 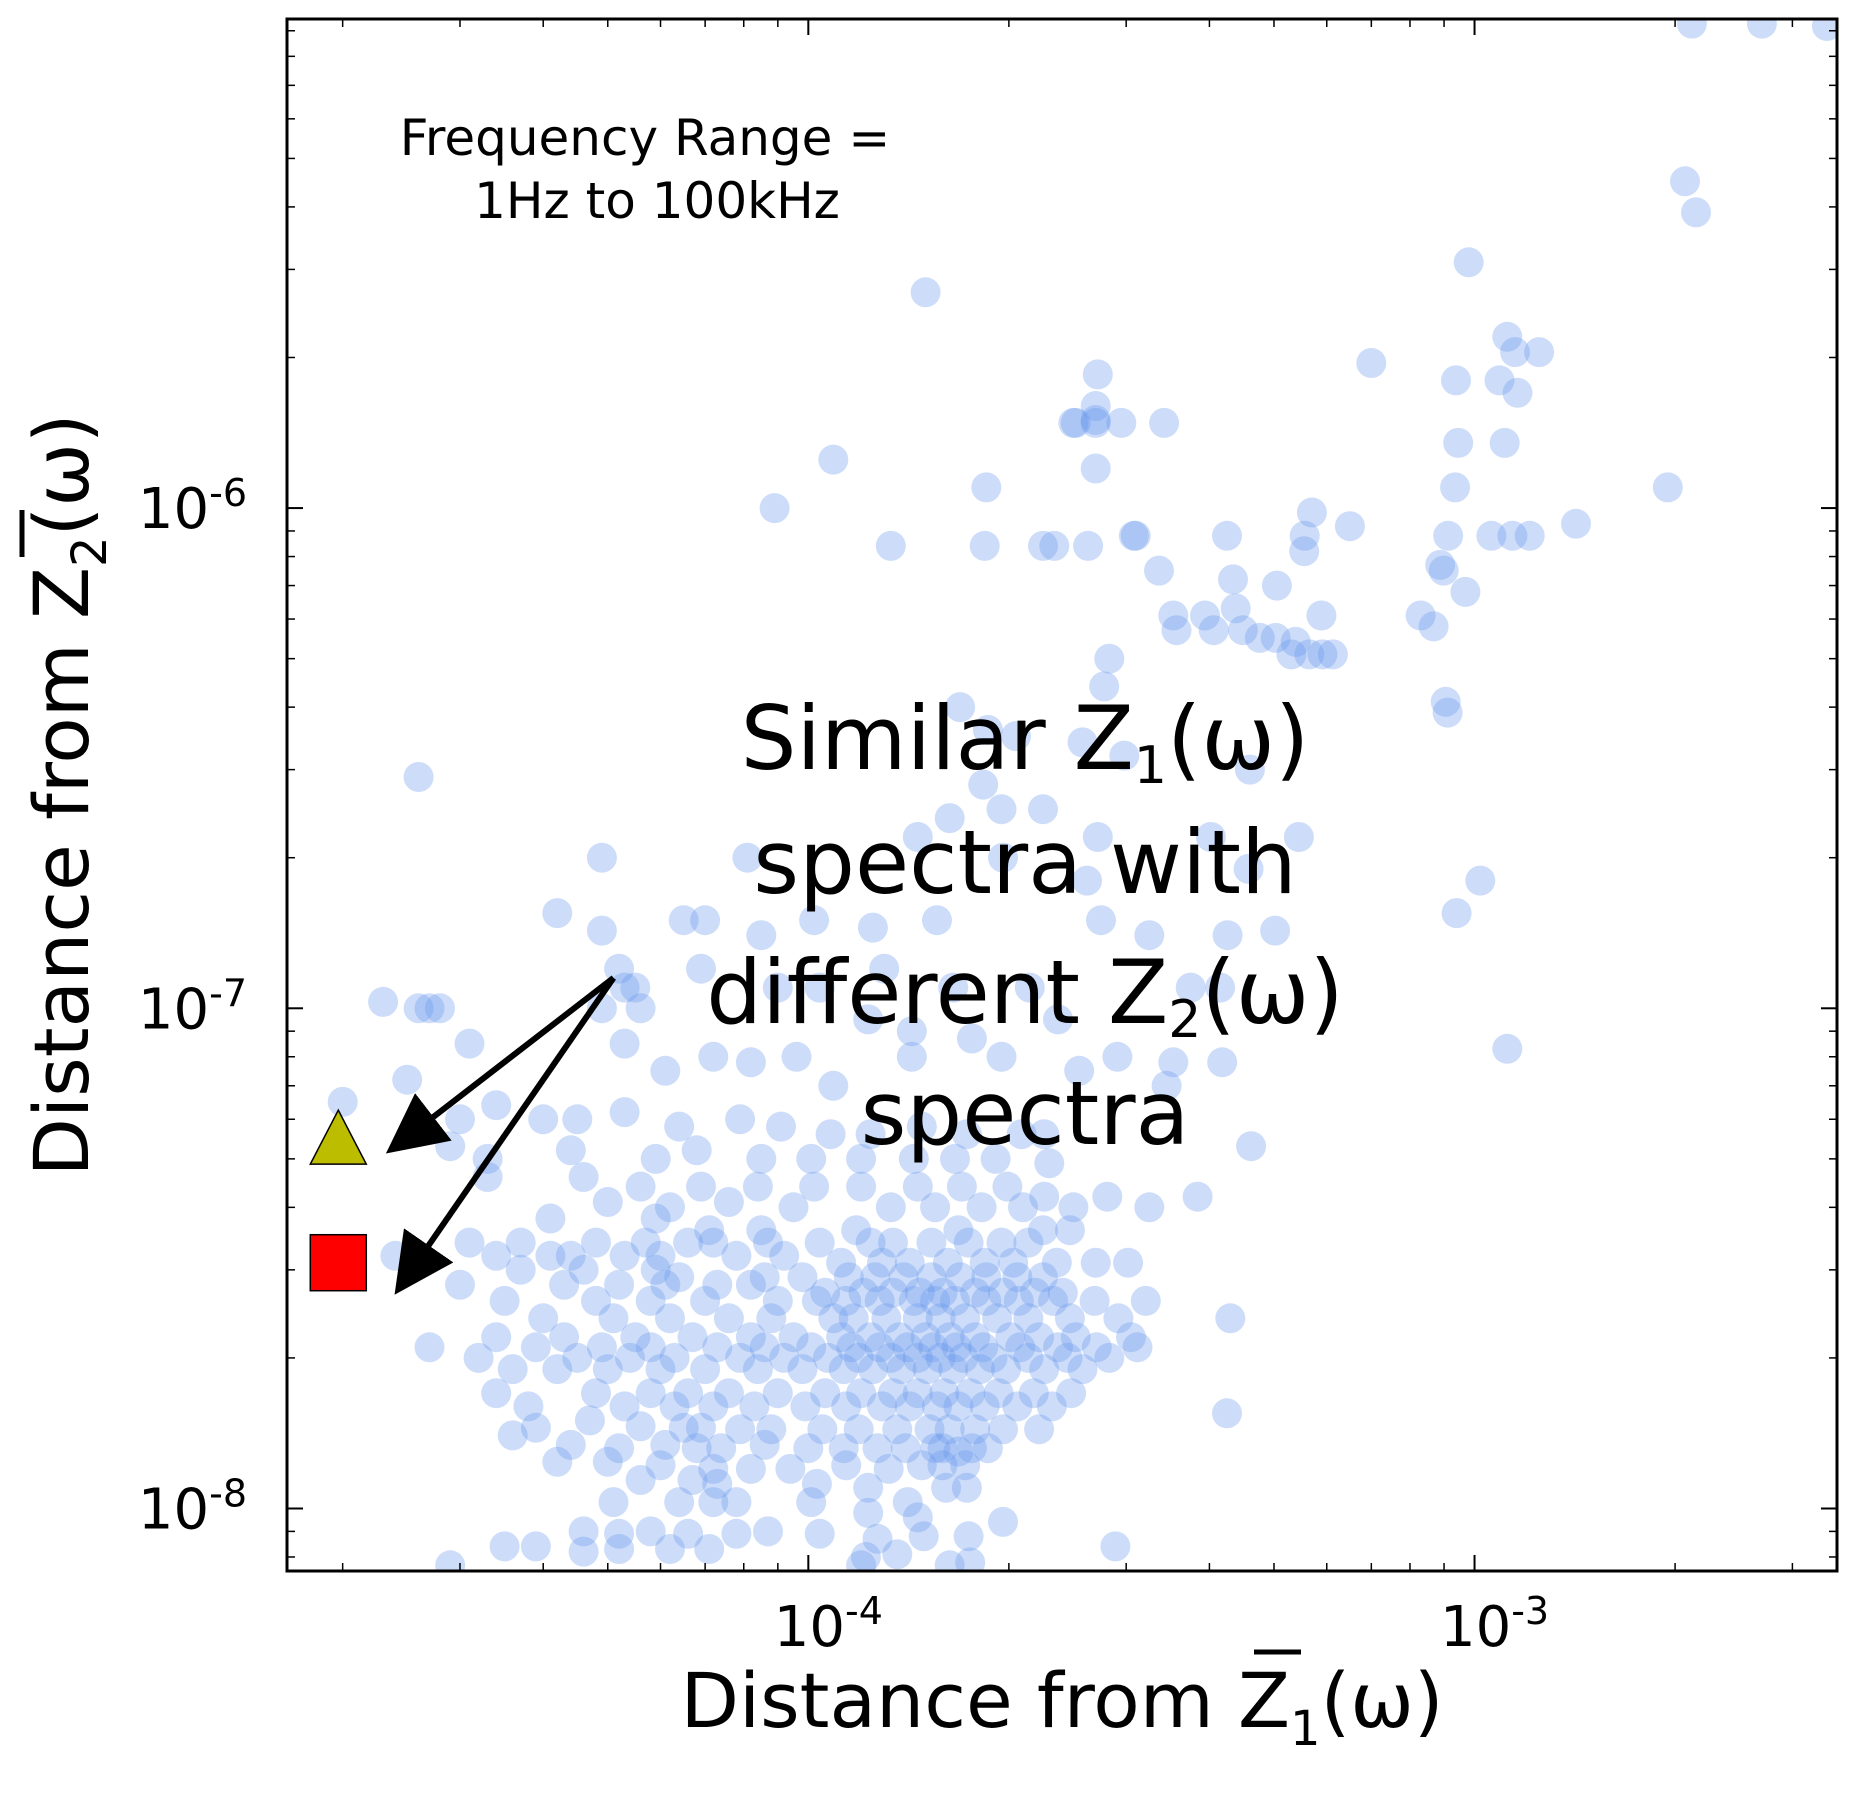 What do you see at coordinates (192, 1507) in the screenshot?
I see `y-tick-label: 10-8` at bounding box center [192, 1507].